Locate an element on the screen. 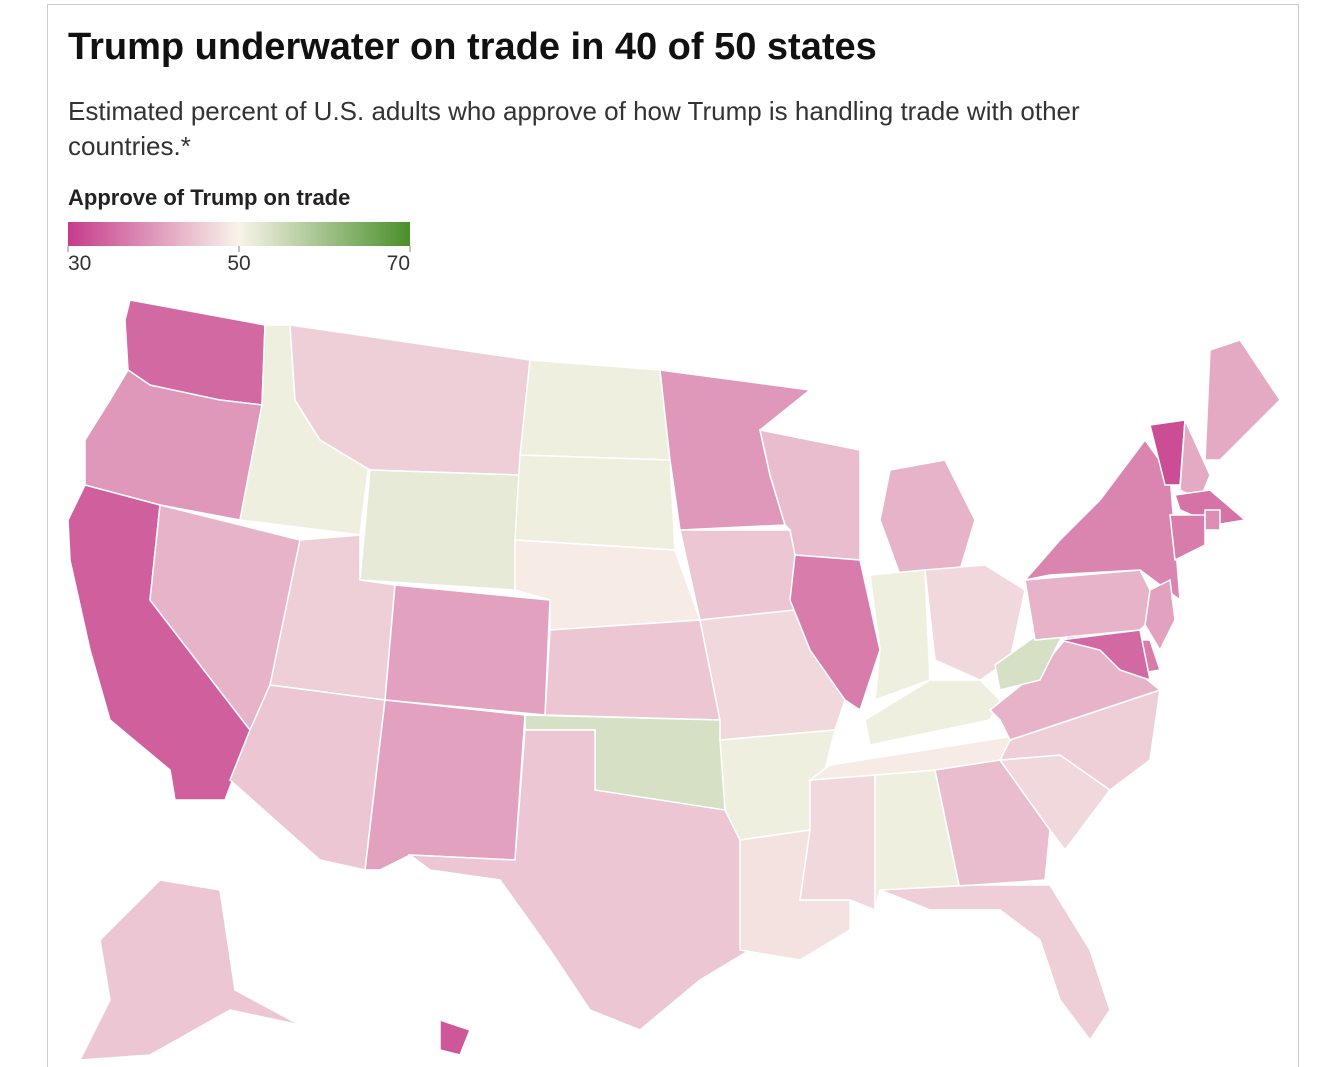 The height and width of the screenshot is (1067, 1323). legend-bar is located at coordinates (239, 234).